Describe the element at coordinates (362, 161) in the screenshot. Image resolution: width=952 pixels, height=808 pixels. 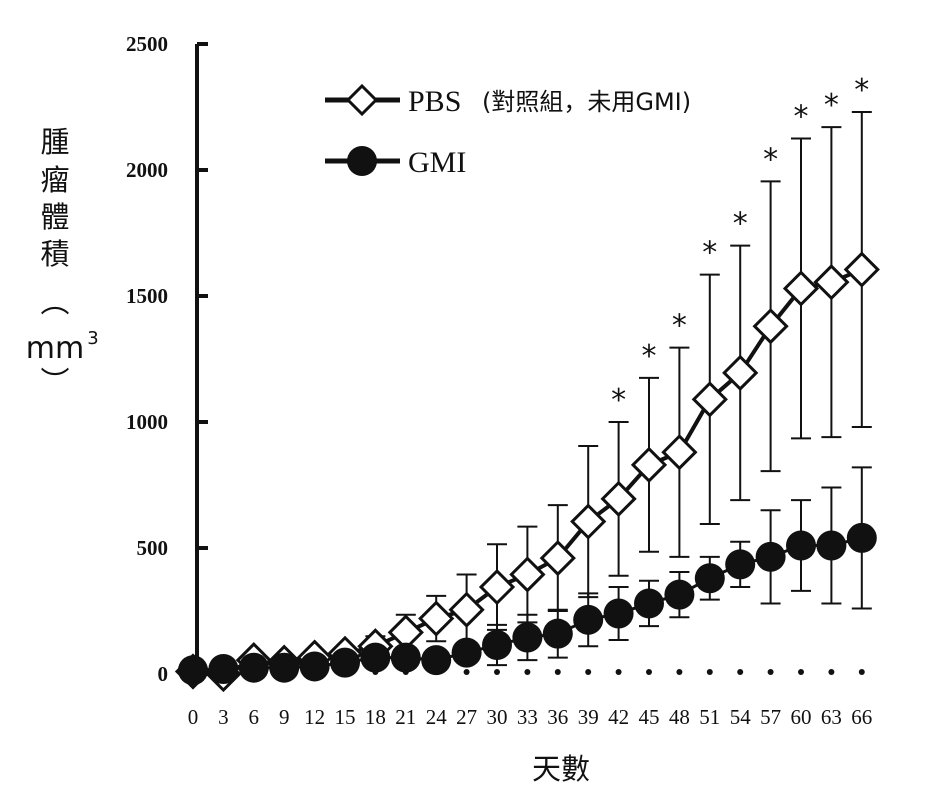
I see `legend-marker-gmi` at that location.